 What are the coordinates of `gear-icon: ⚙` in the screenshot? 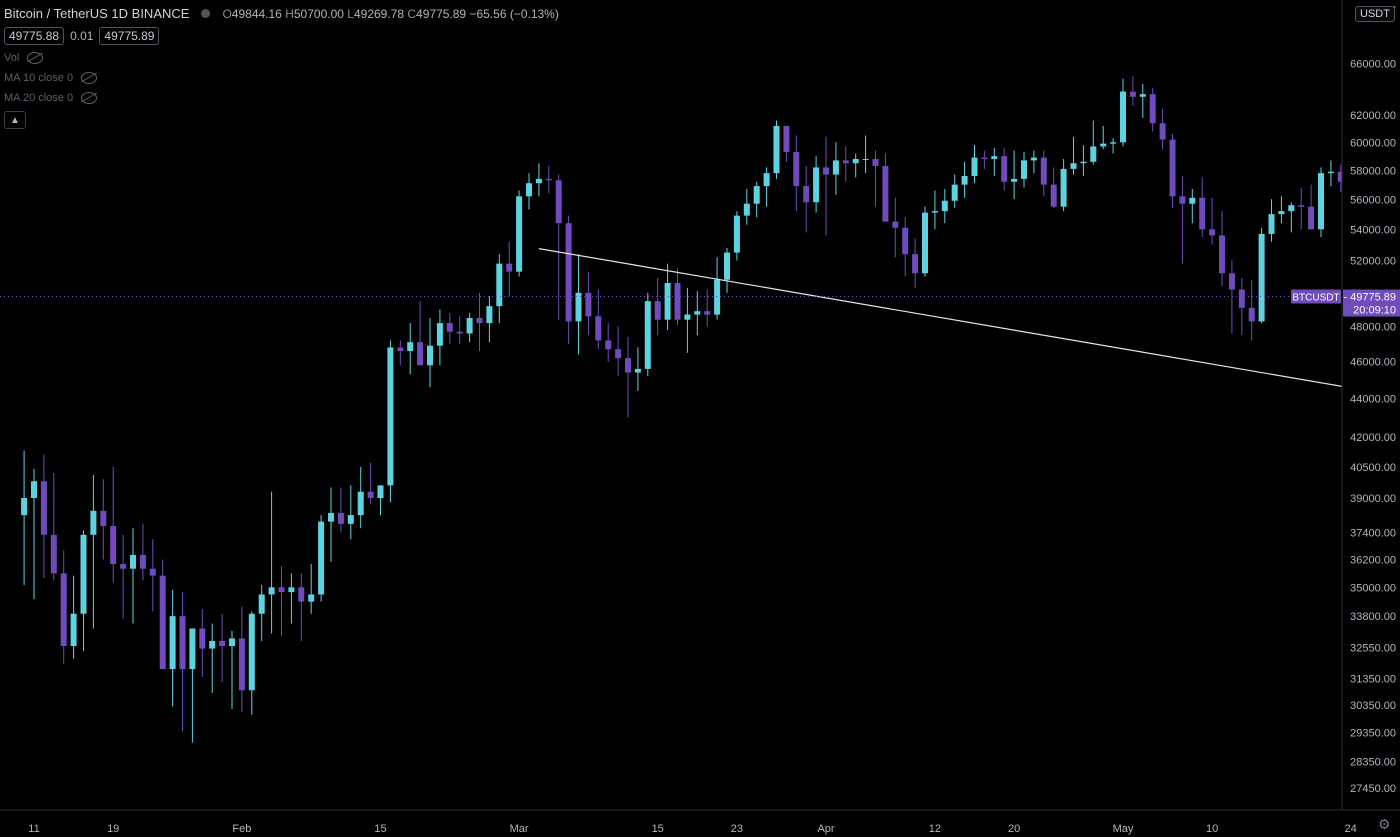 It's located at (1384, 824).